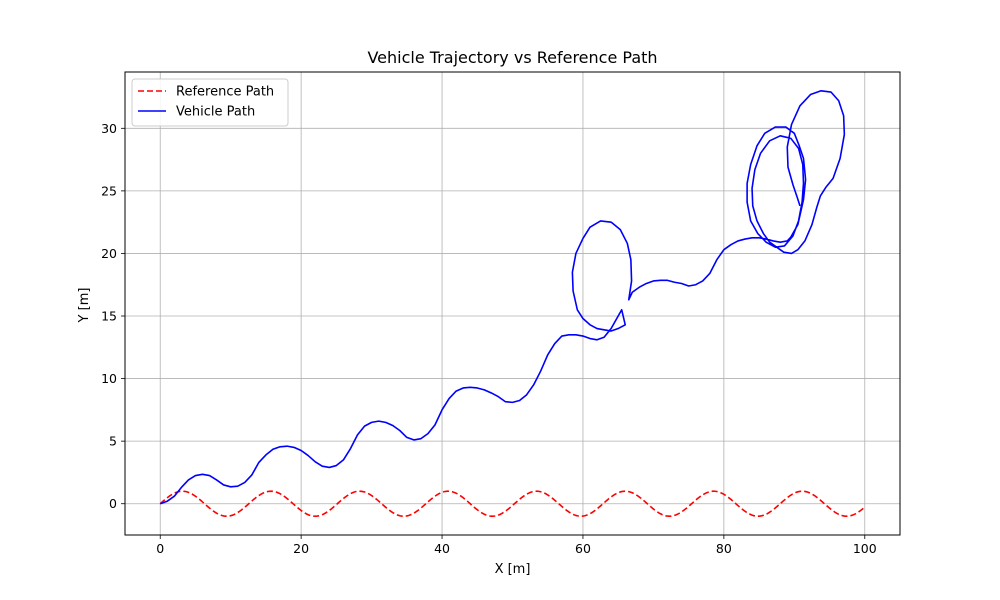 This screenshot has width=1000, height=600. I want to click on x-tick-label: 40, so click(442, 548).